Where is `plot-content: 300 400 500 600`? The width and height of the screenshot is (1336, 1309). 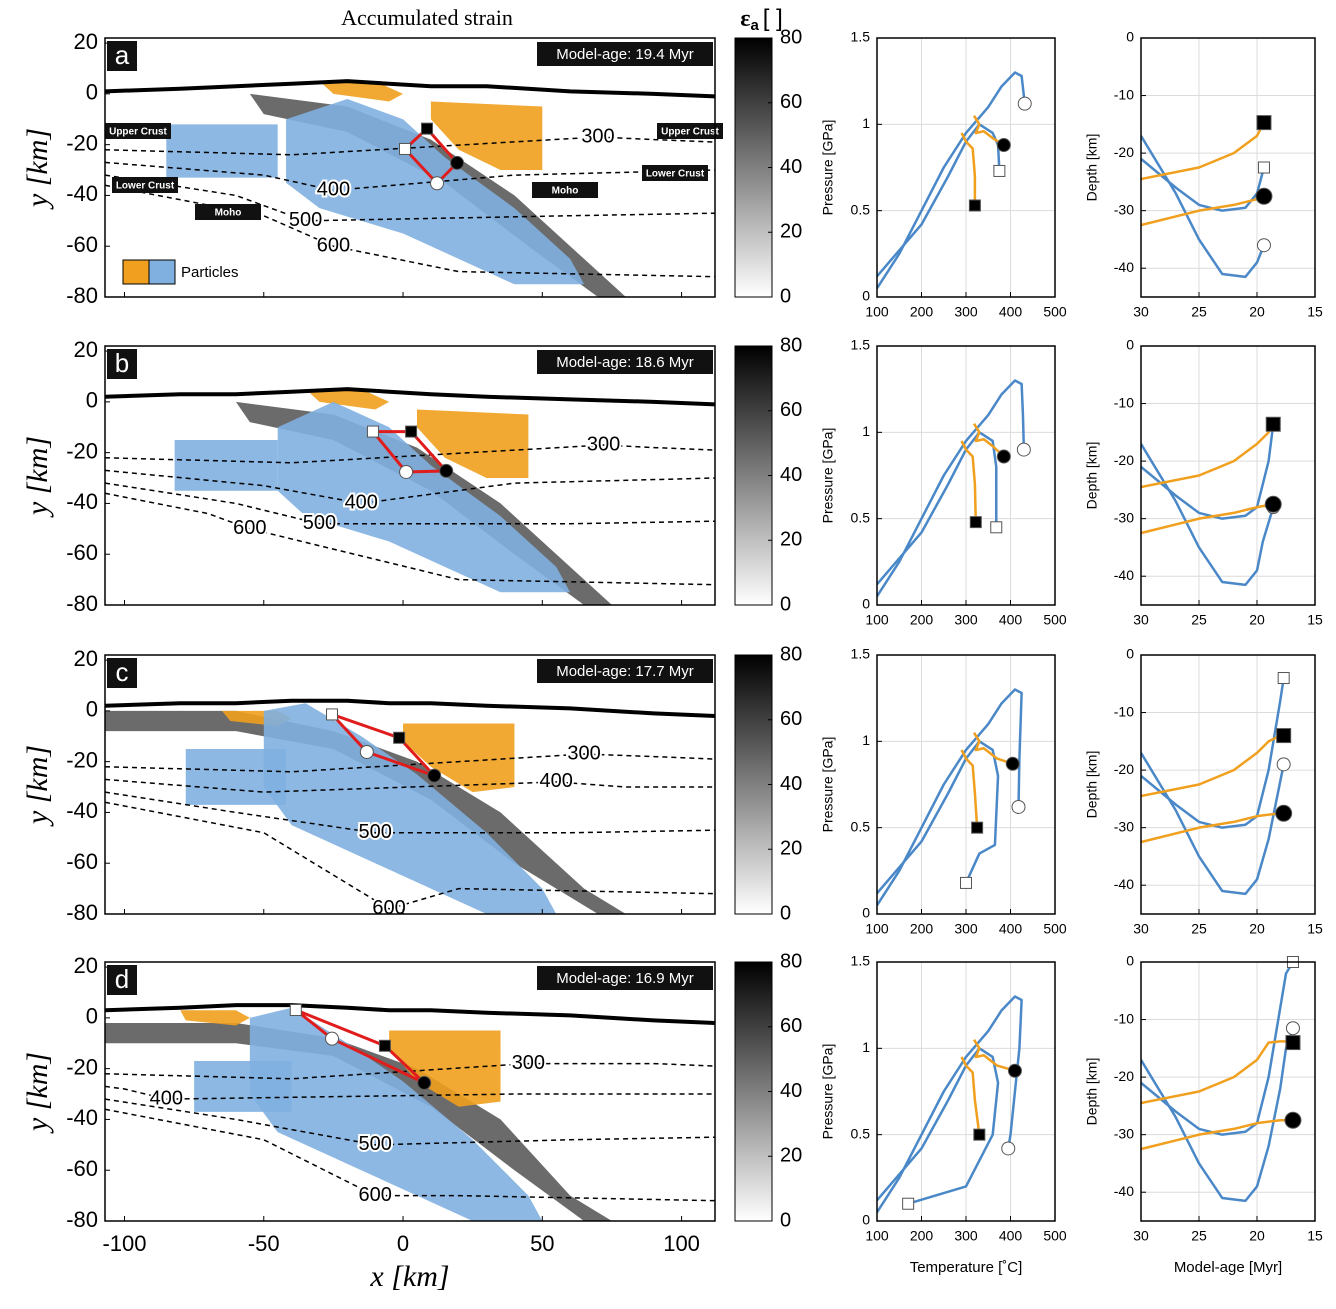 plot-content: 300 400 500 600 is located at coordinates (410, 1112).